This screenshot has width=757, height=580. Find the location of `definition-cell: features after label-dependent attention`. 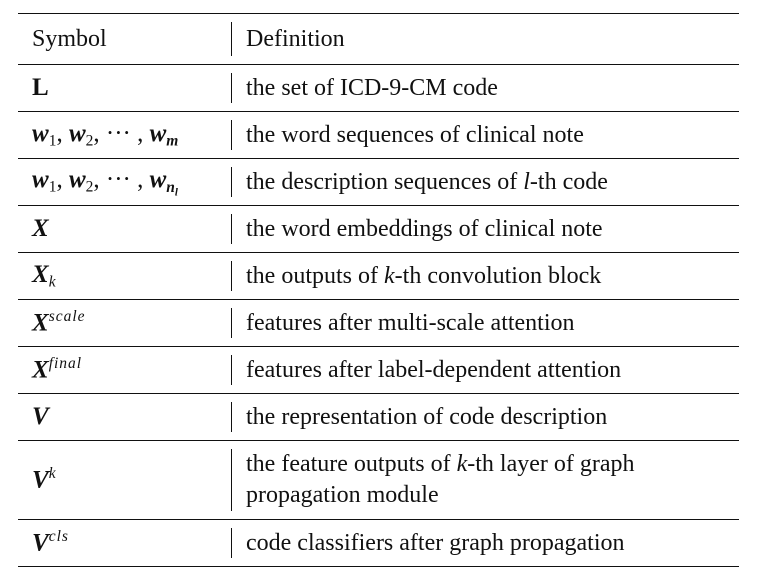

definition-cell: features after label-dependent attention is located at coordinates (434, 369).